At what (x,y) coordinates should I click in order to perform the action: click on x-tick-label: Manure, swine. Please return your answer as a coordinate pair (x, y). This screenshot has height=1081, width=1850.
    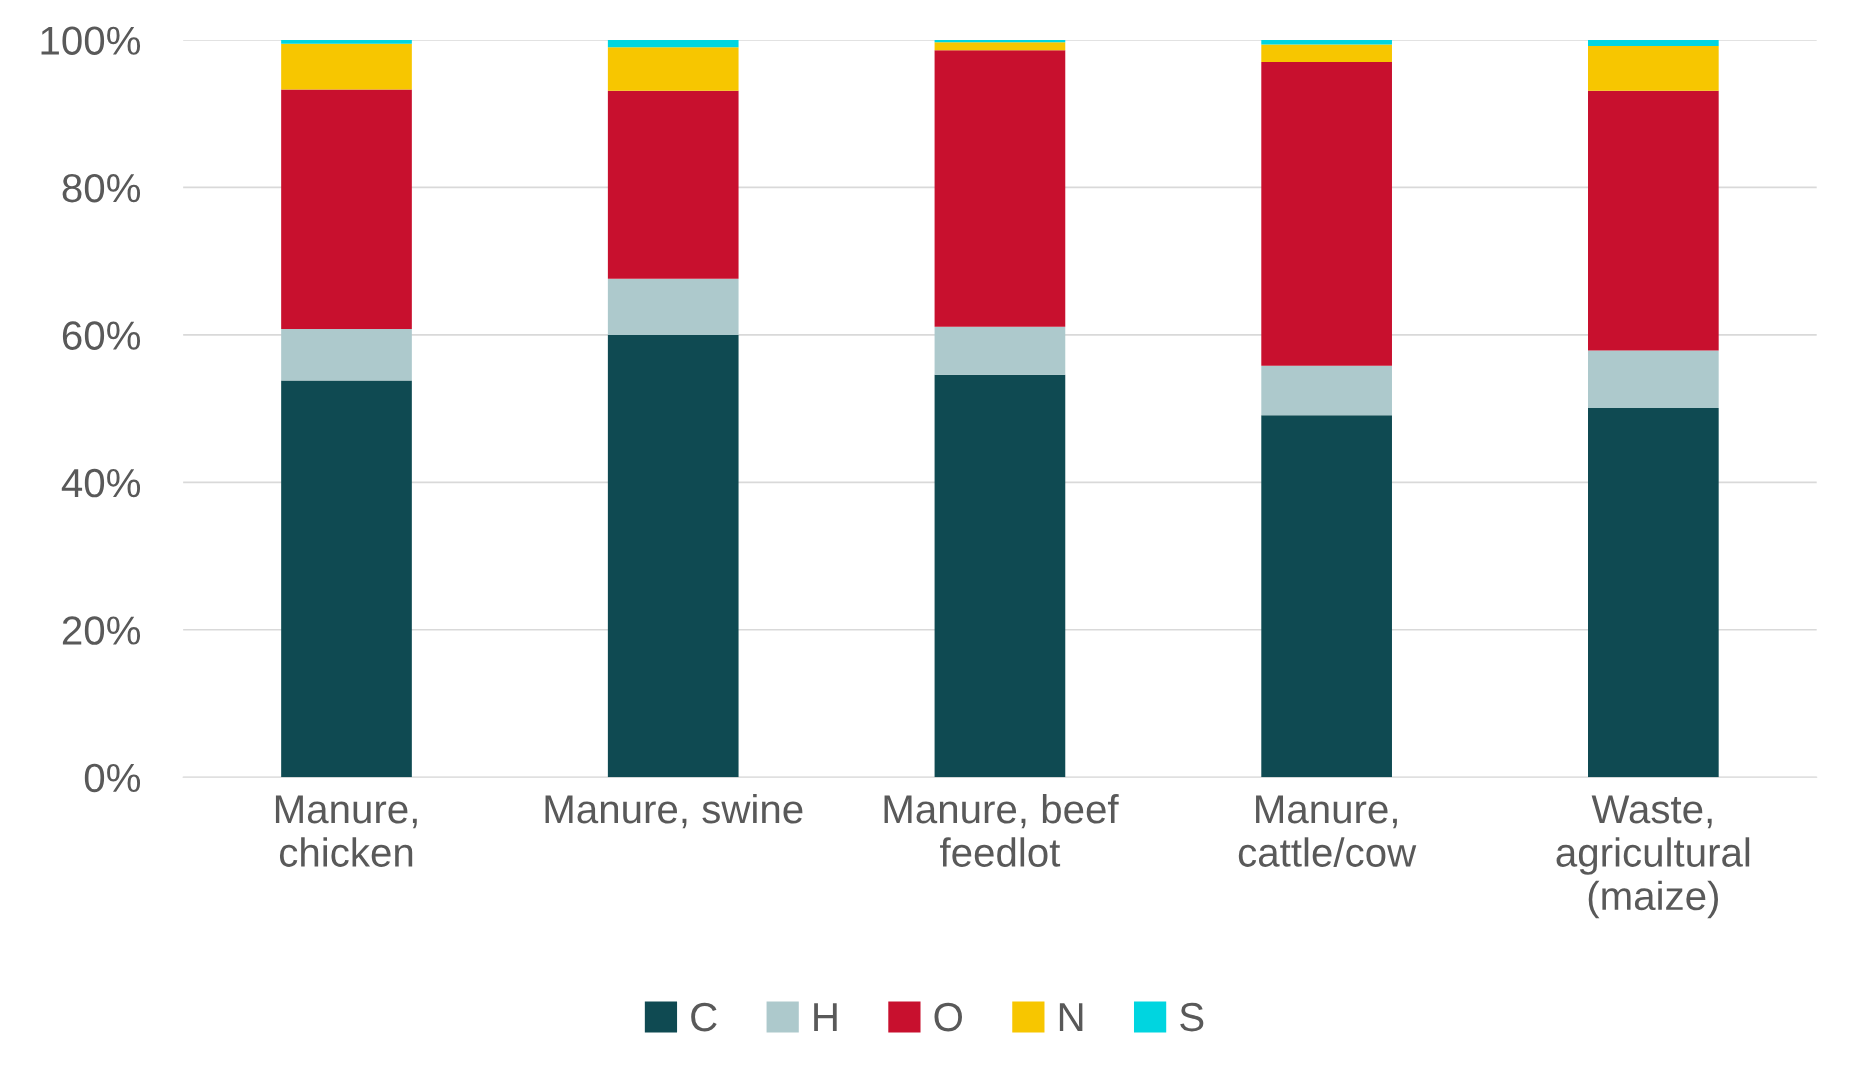
    Looking at the image, I should click on (674, 811).